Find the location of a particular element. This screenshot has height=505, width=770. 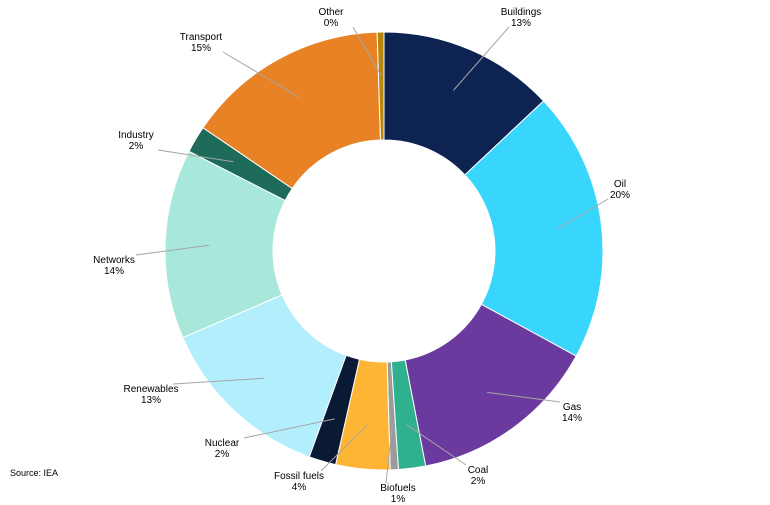

label-coal: Coal 2% is located at coordinates (478, 476).